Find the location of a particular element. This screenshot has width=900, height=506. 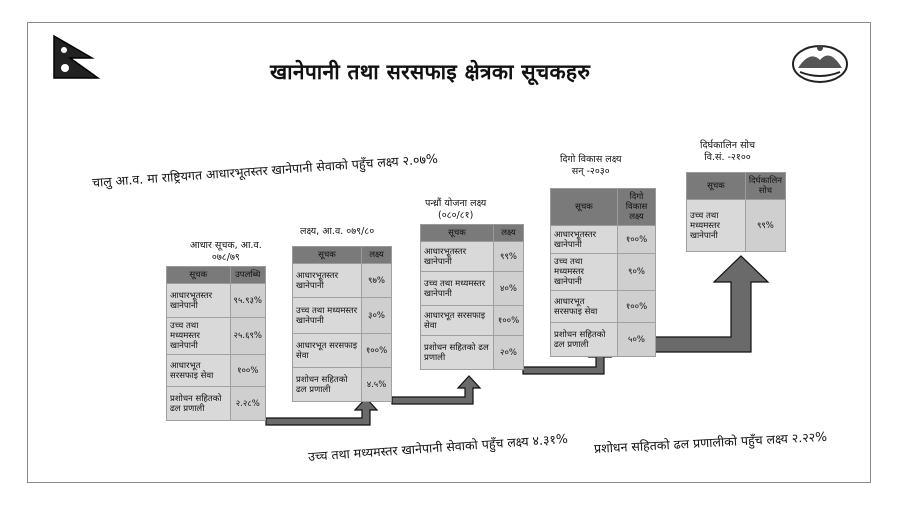

value-cell: २०% is located at coordinates (508, 352).